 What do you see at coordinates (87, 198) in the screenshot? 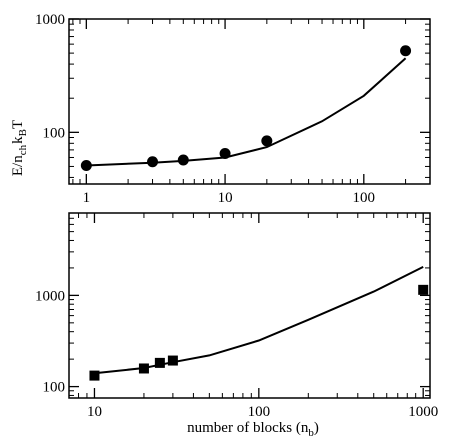
I see `x-tick-label: 1` at bounding box center [87, 198].